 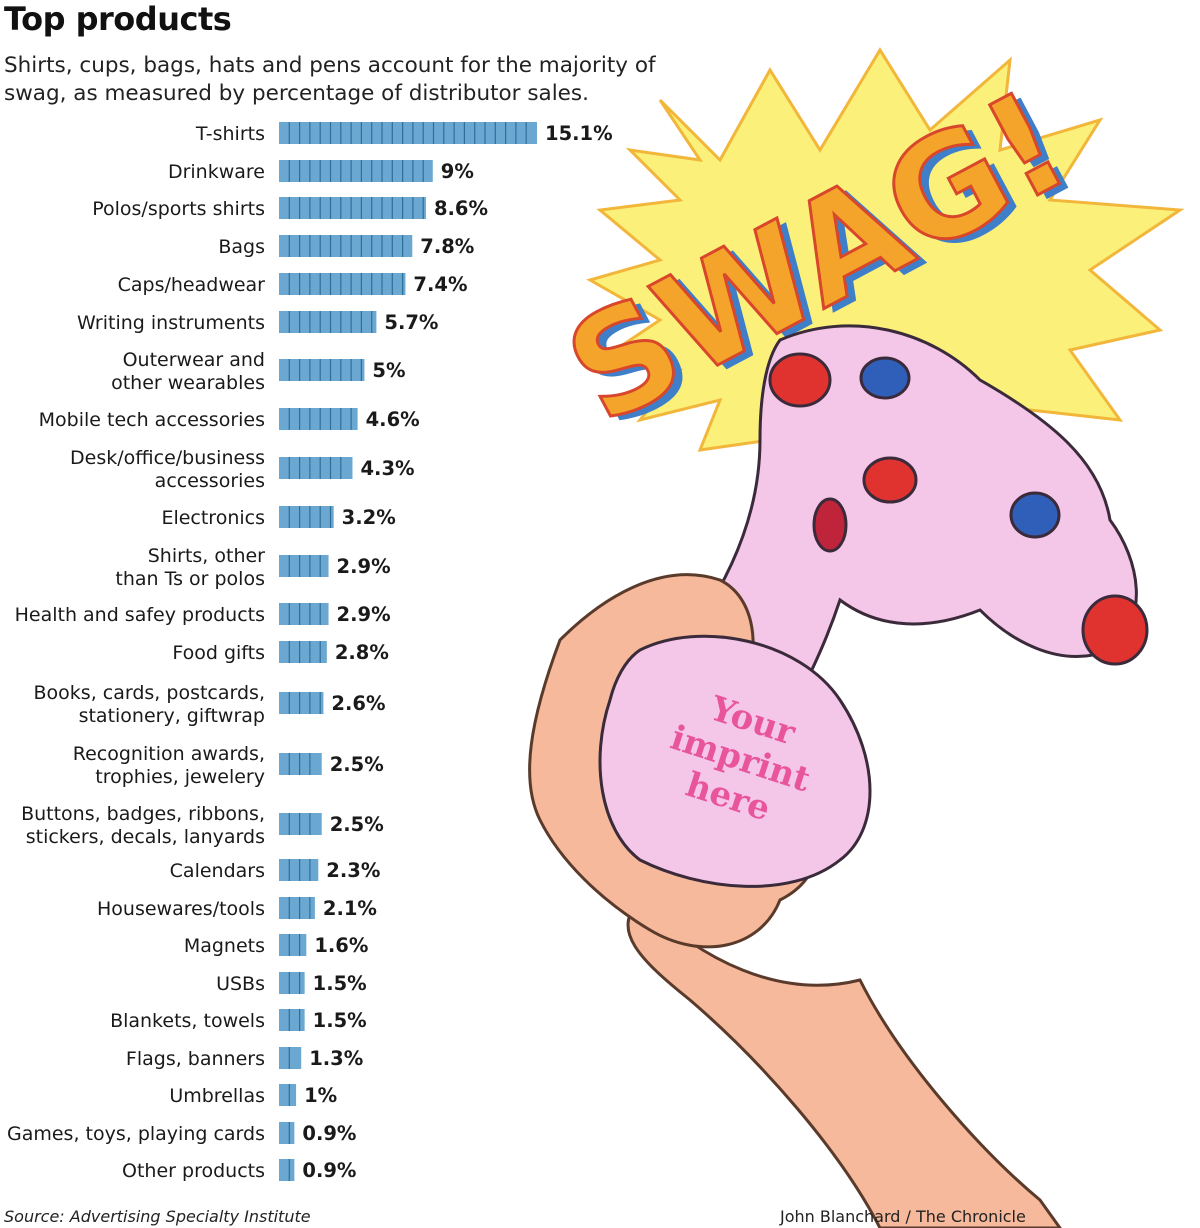 What do you see at coordinates (393, 419) in the screenshot?
I see `bar-value-label: 4.6%` at bounding box center [393, 419].